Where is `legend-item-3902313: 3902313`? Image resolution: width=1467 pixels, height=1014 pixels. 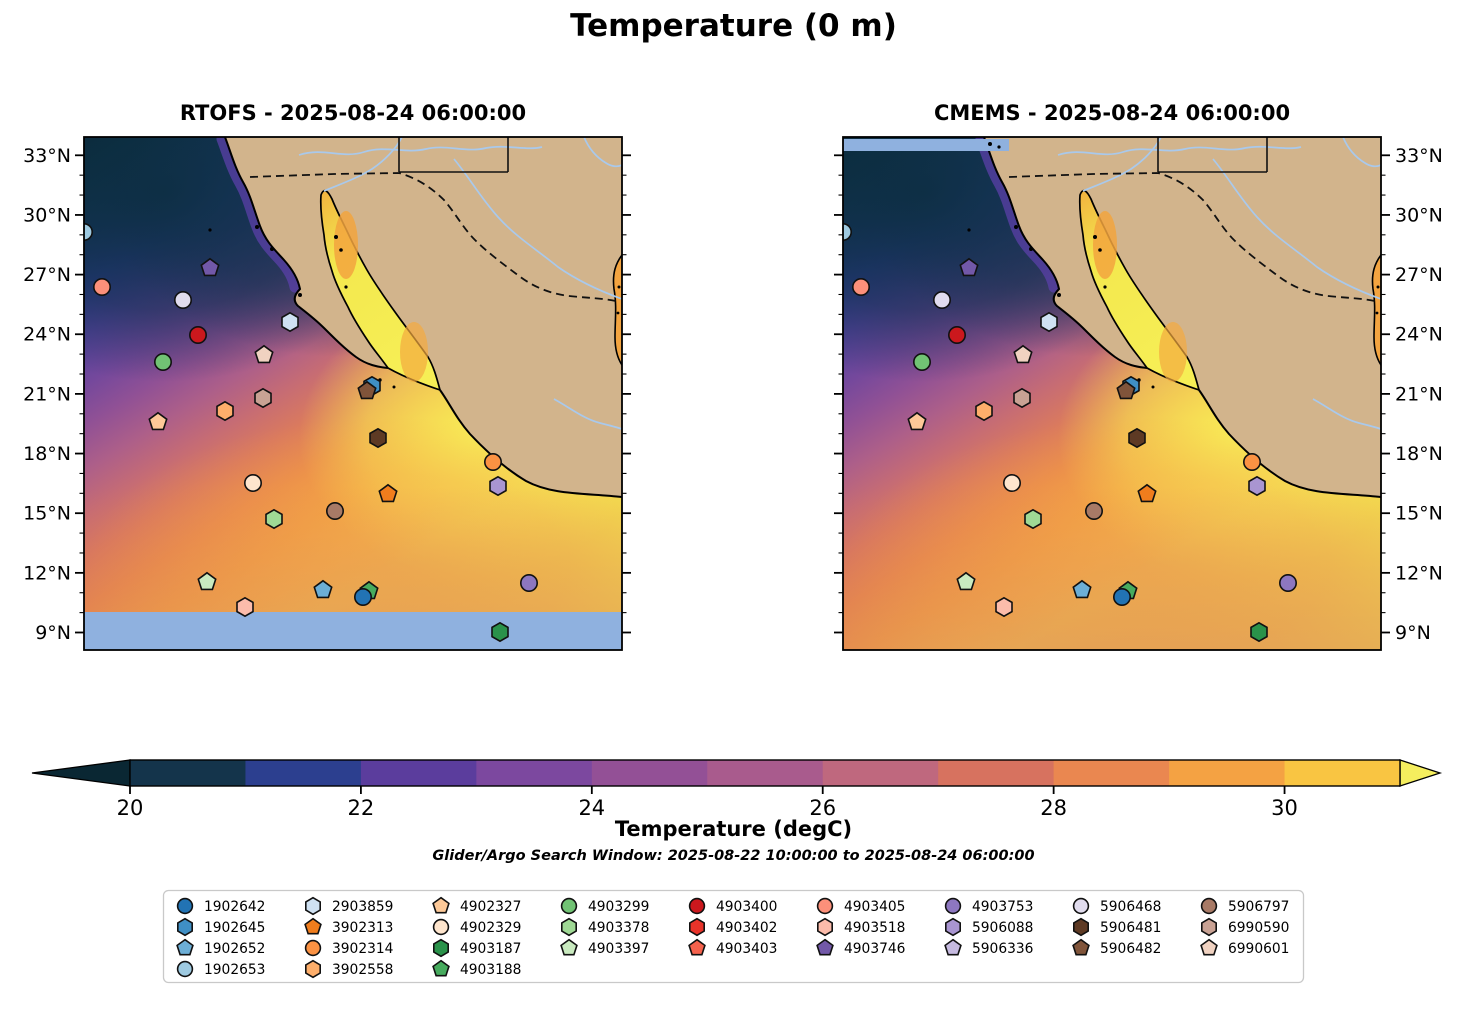 legend-item-3902313: 3902313 is located at coordinates (348, 926).